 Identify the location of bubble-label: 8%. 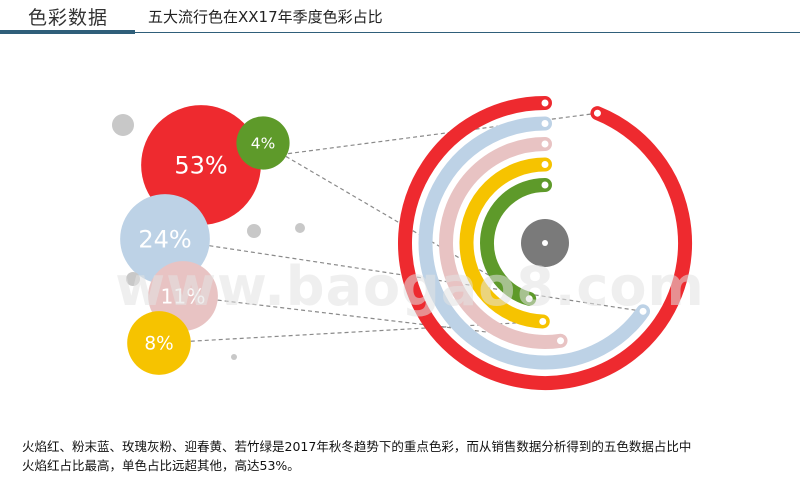
(158, 344).